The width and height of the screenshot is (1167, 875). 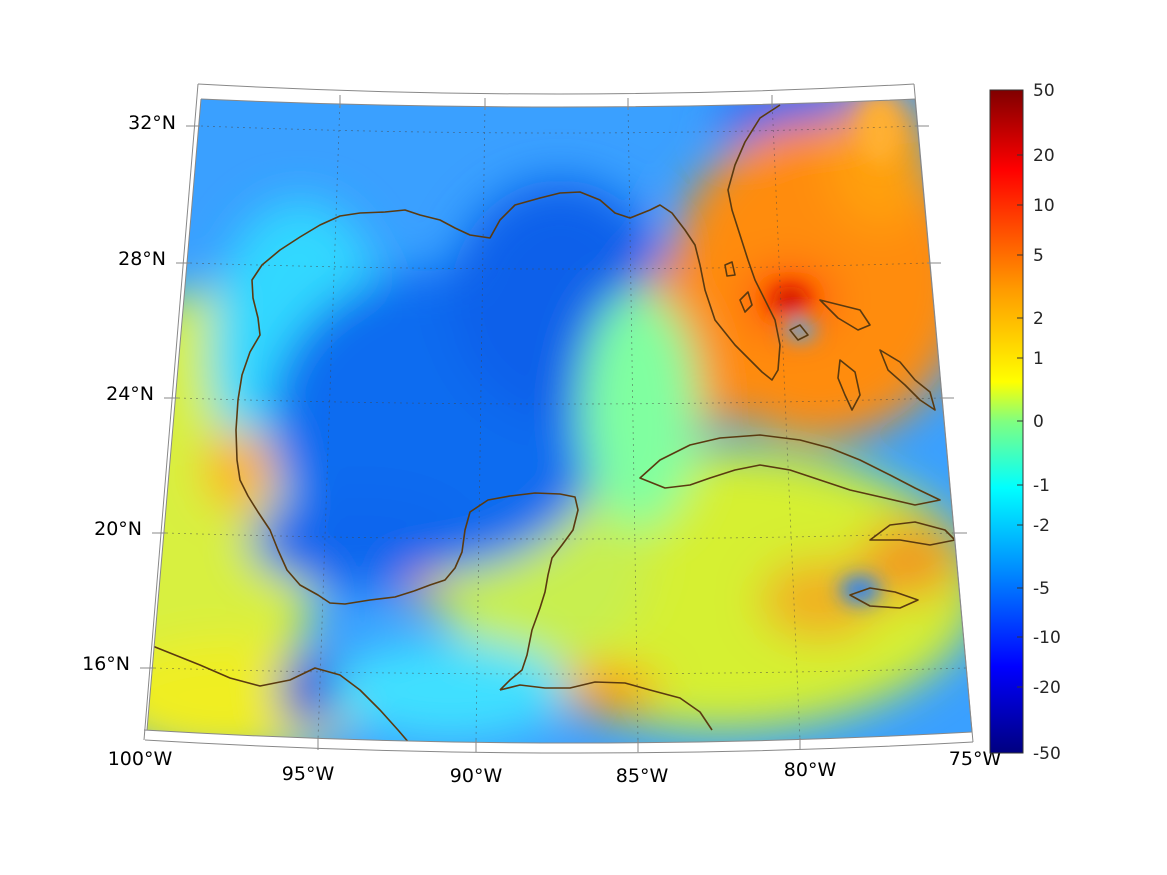 What do you see at coordinates (106, 664) in the screenshot?
I see `lat-label: 16°N` at bounding box center [106, 664].